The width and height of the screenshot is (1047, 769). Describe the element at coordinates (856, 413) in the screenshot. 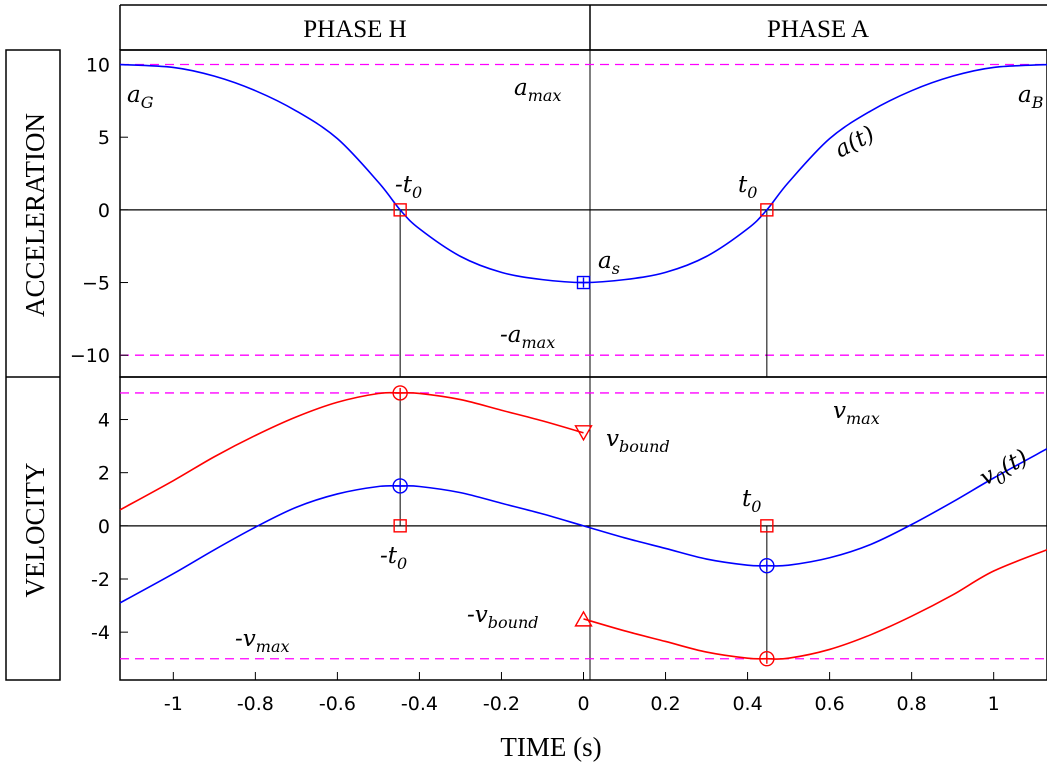

I see `v-max-label: vmax` at that location.